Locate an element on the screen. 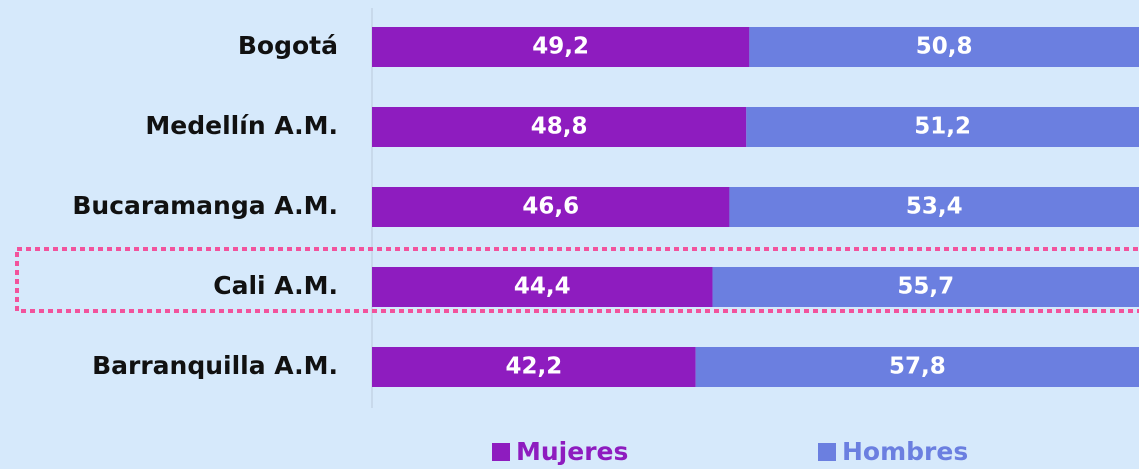 The height and width of the screenshot is (469, 1139). highlight-box is located at coordinates (577, 280).